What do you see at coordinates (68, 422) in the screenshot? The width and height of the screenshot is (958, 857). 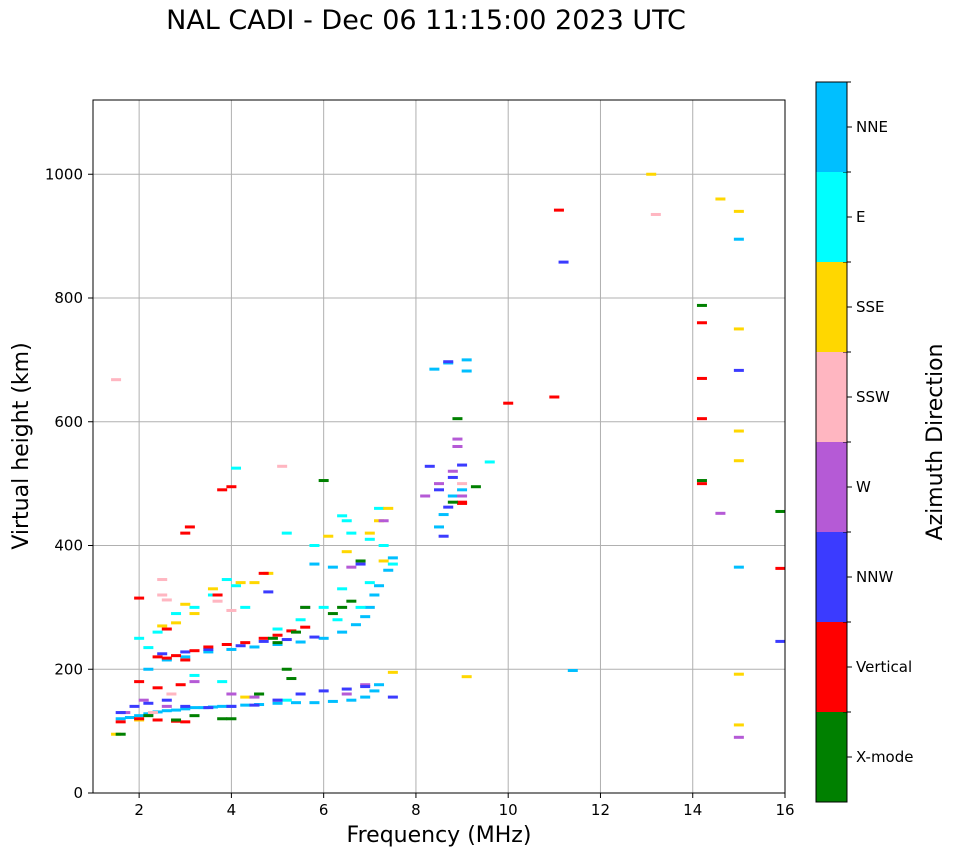 I see `y-tick-label: 600` at bounding box center [68, 422].